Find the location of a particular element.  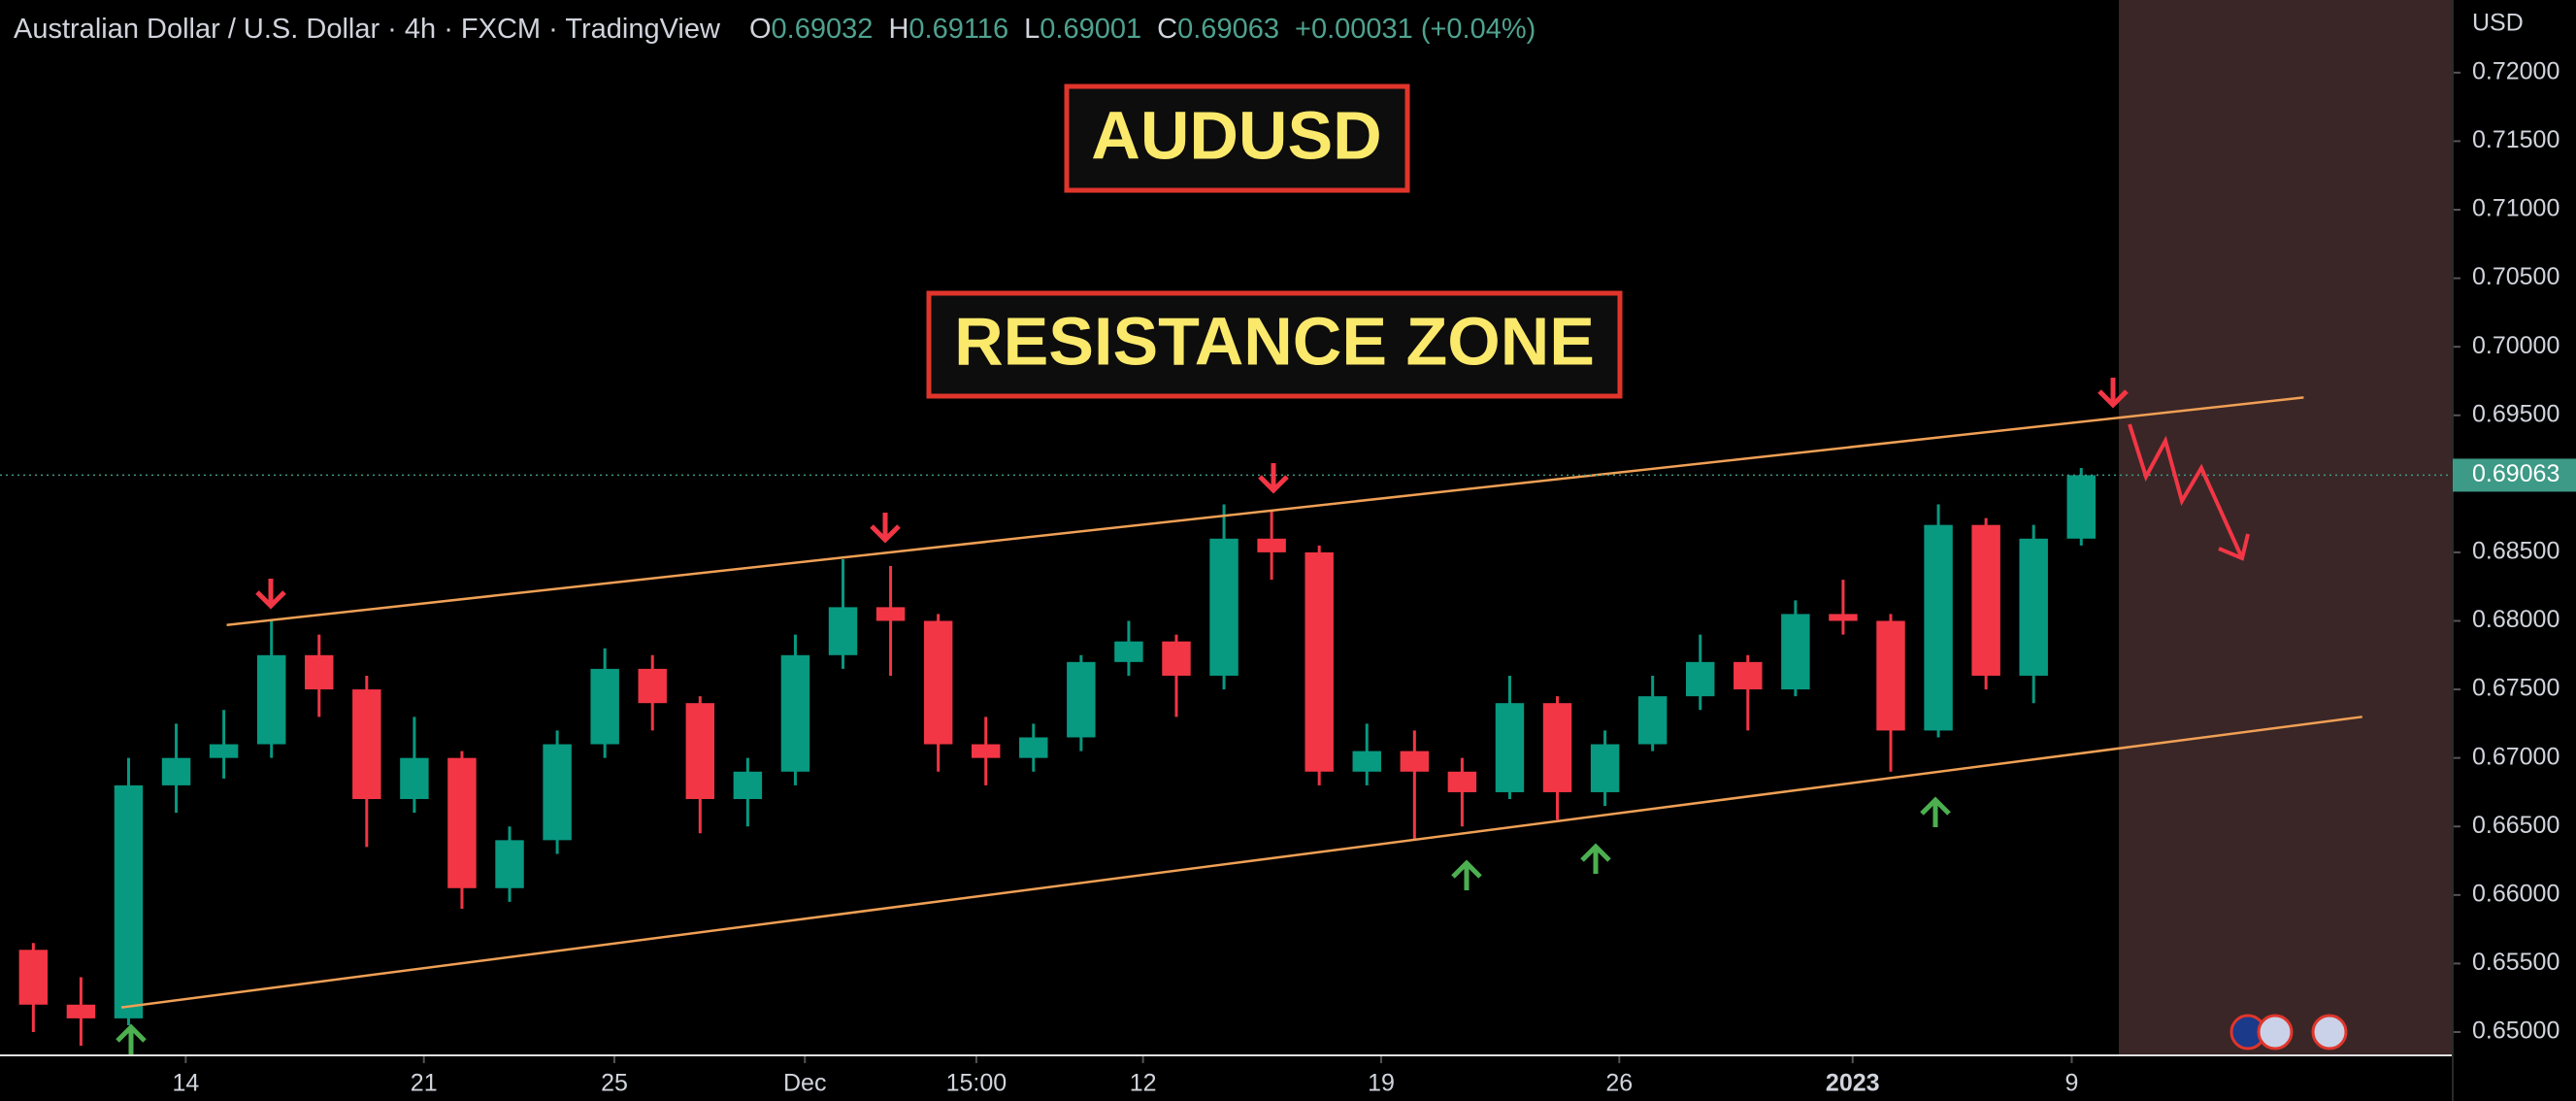

y-tick-label: 0.69500 is located at coordinates (2515, 414).